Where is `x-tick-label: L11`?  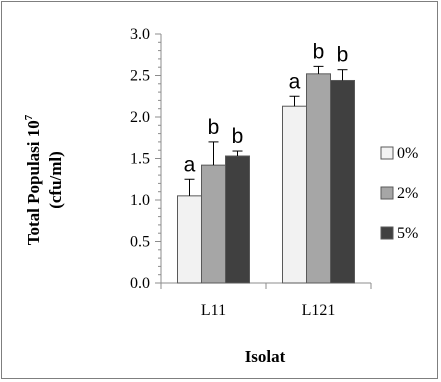 x-tick-label: L11 is located at coordinates (213, 310).